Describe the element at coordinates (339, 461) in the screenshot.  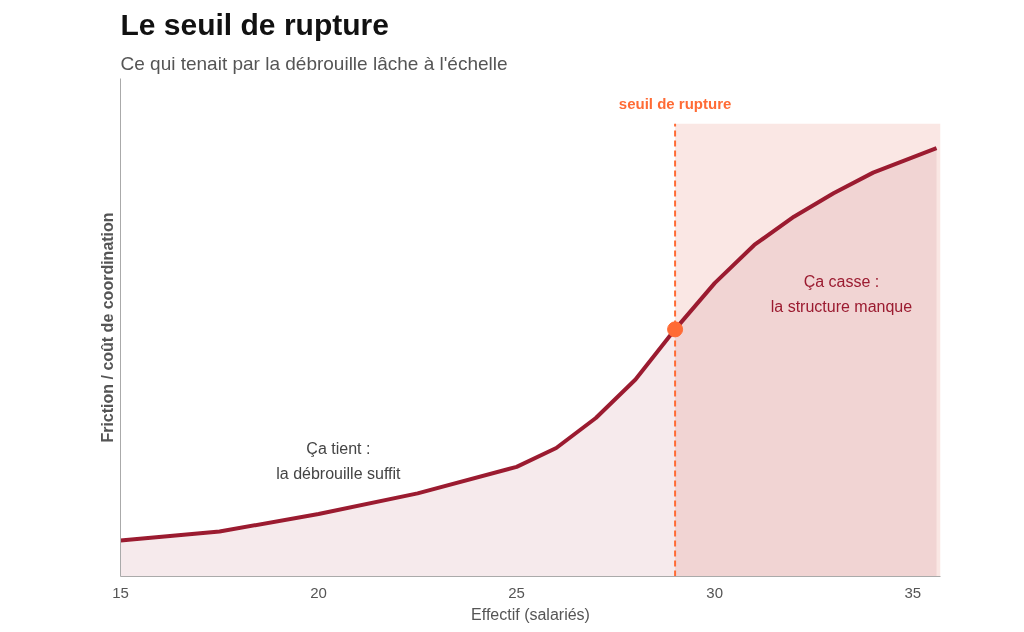
I see `annotation: Ça tient : la débrouille suffit` at that location.